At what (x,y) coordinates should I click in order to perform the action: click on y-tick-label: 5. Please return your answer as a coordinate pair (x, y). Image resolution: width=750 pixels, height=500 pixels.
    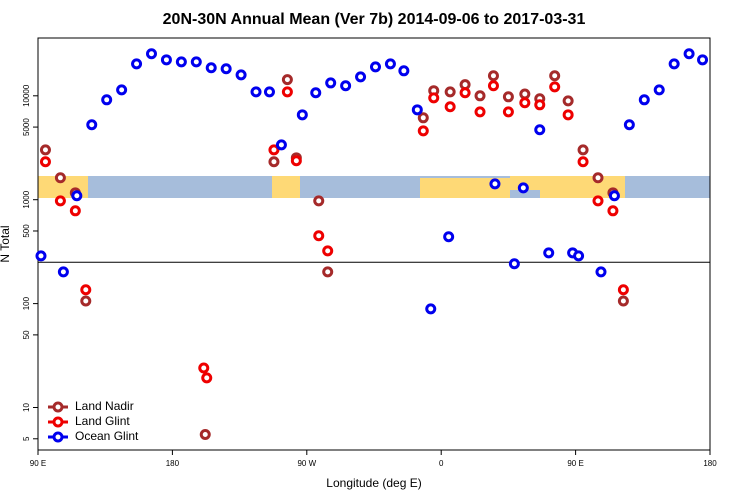
    Looking at the image, I should click on (26, 438).